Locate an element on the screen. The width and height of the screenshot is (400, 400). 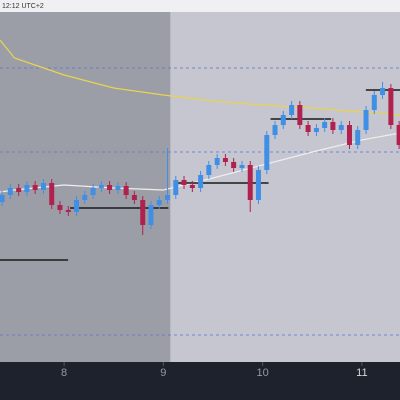
x-tick-label: 10 is located at coordinates (263, 373).